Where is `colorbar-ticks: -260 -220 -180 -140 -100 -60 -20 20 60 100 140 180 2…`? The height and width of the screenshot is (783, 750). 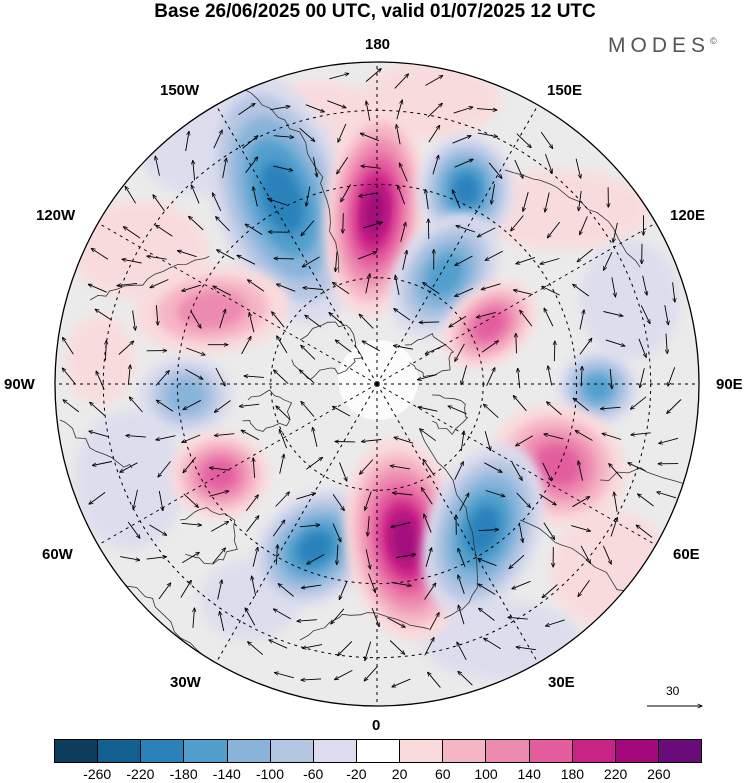 colorbar-ticks: -260 -220 -180 -140 -100 -60 -20 20 60 100 140 180 2… is located at coordinates (378, 774).